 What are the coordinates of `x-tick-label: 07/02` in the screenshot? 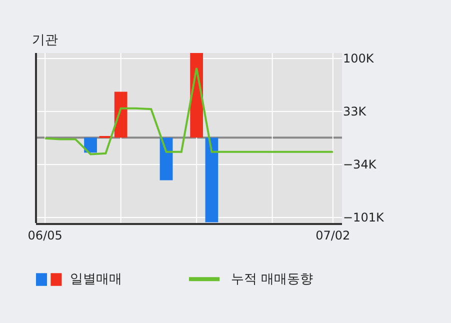 It's located at (333, 235).